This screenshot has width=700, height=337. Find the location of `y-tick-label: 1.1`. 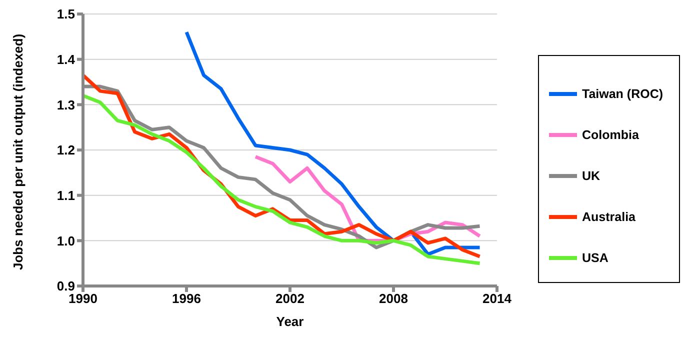

y-tick-label: 1.1 is located at coordinates (65, 195).